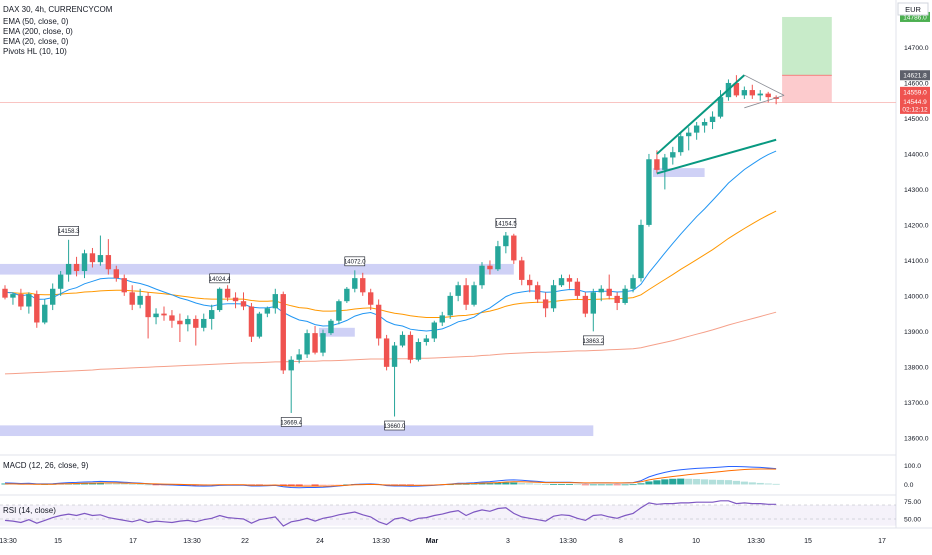  I want to click on rsi-pane: 75.00 50.00, so click(460, 513).